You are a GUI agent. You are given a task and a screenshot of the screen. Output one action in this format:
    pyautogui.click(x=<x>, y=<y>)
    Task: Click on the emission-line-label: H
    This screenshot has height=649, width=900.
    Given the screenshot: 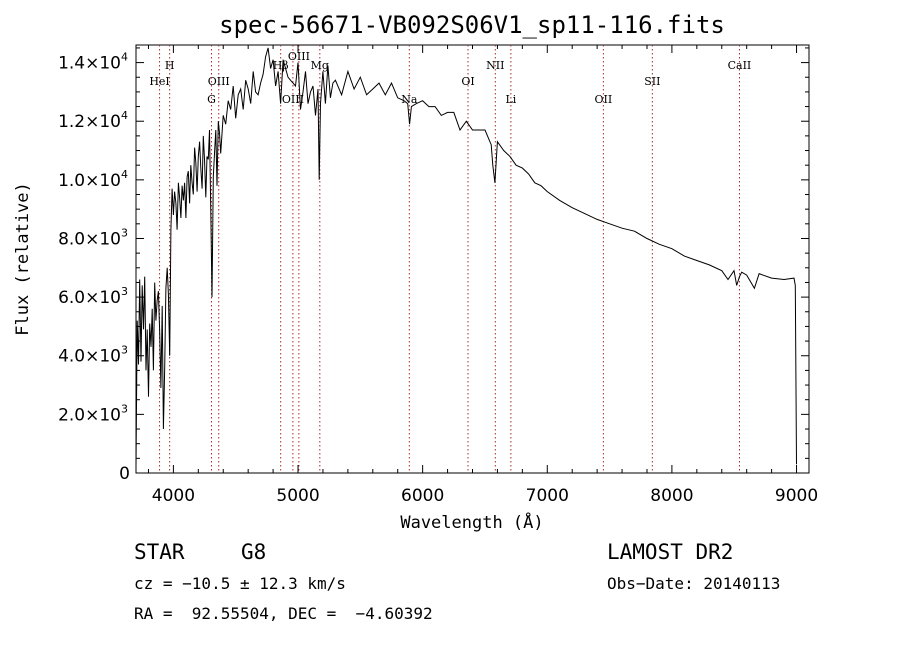 What is the action you would take?
    pyautogui.click(x=170, y=65)
    